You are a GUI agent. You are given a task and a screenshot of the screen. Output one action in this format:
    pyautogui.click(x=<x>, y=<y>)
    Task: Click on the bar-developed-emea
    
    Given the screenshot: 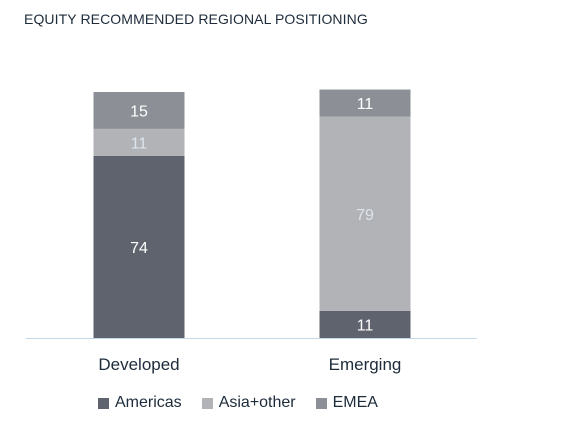 What is the action you would take?
    pyautogui.click(x=139, y=110)
    